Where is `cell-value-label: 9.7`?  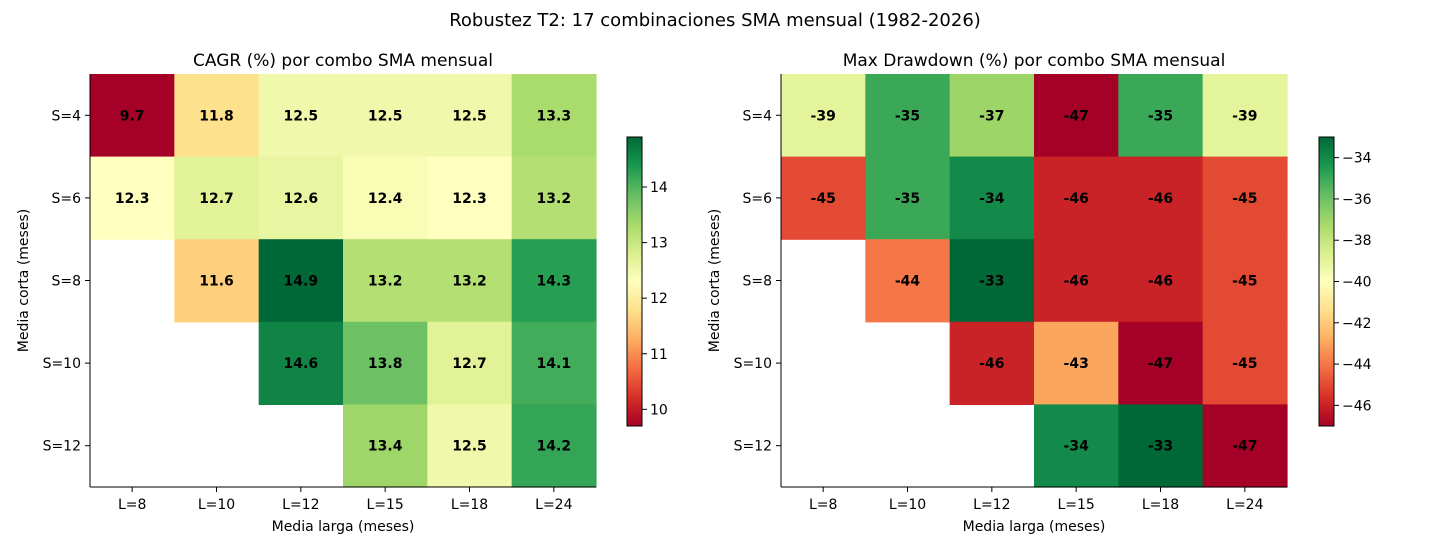 cell-value-label: 9.7 is located at coordinates (132, 116).